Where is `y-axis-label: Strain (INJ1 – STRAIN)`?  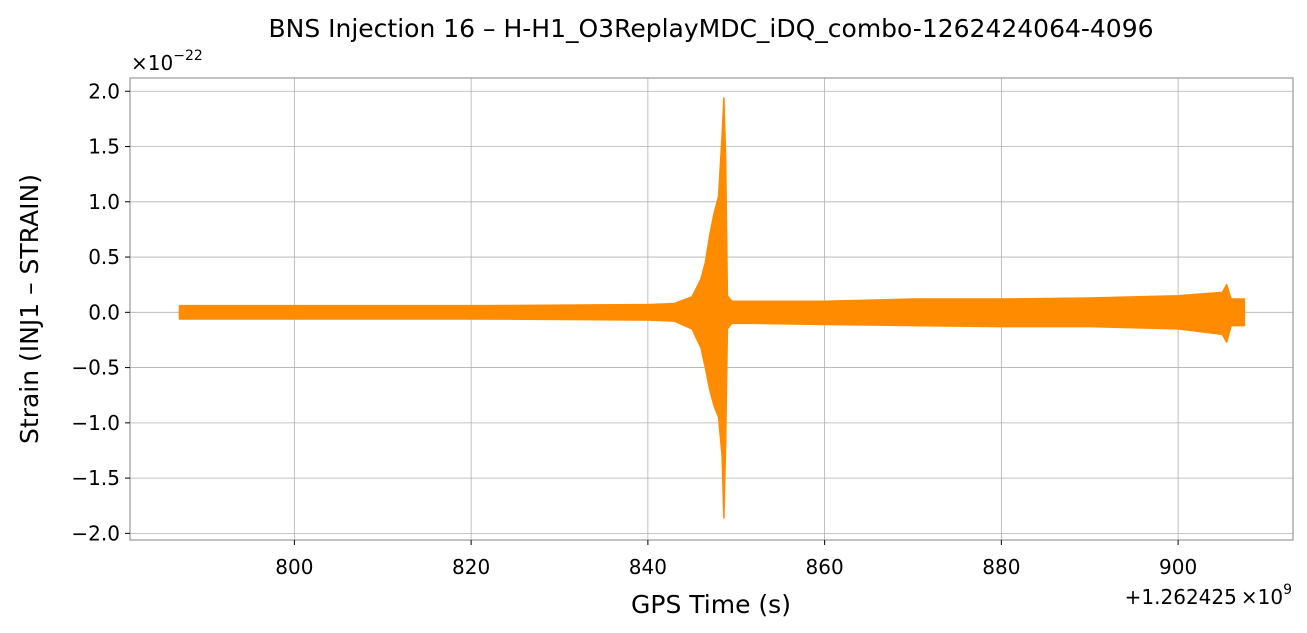
y-axis-label: Strain (INJ1 – STRAIN) is located at coordinates (29, 309).